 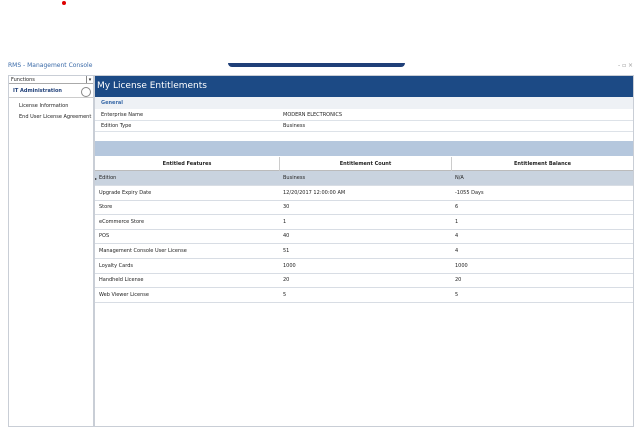 I want to click on main-header: My License Entitlements, so click(x=364, y=86).